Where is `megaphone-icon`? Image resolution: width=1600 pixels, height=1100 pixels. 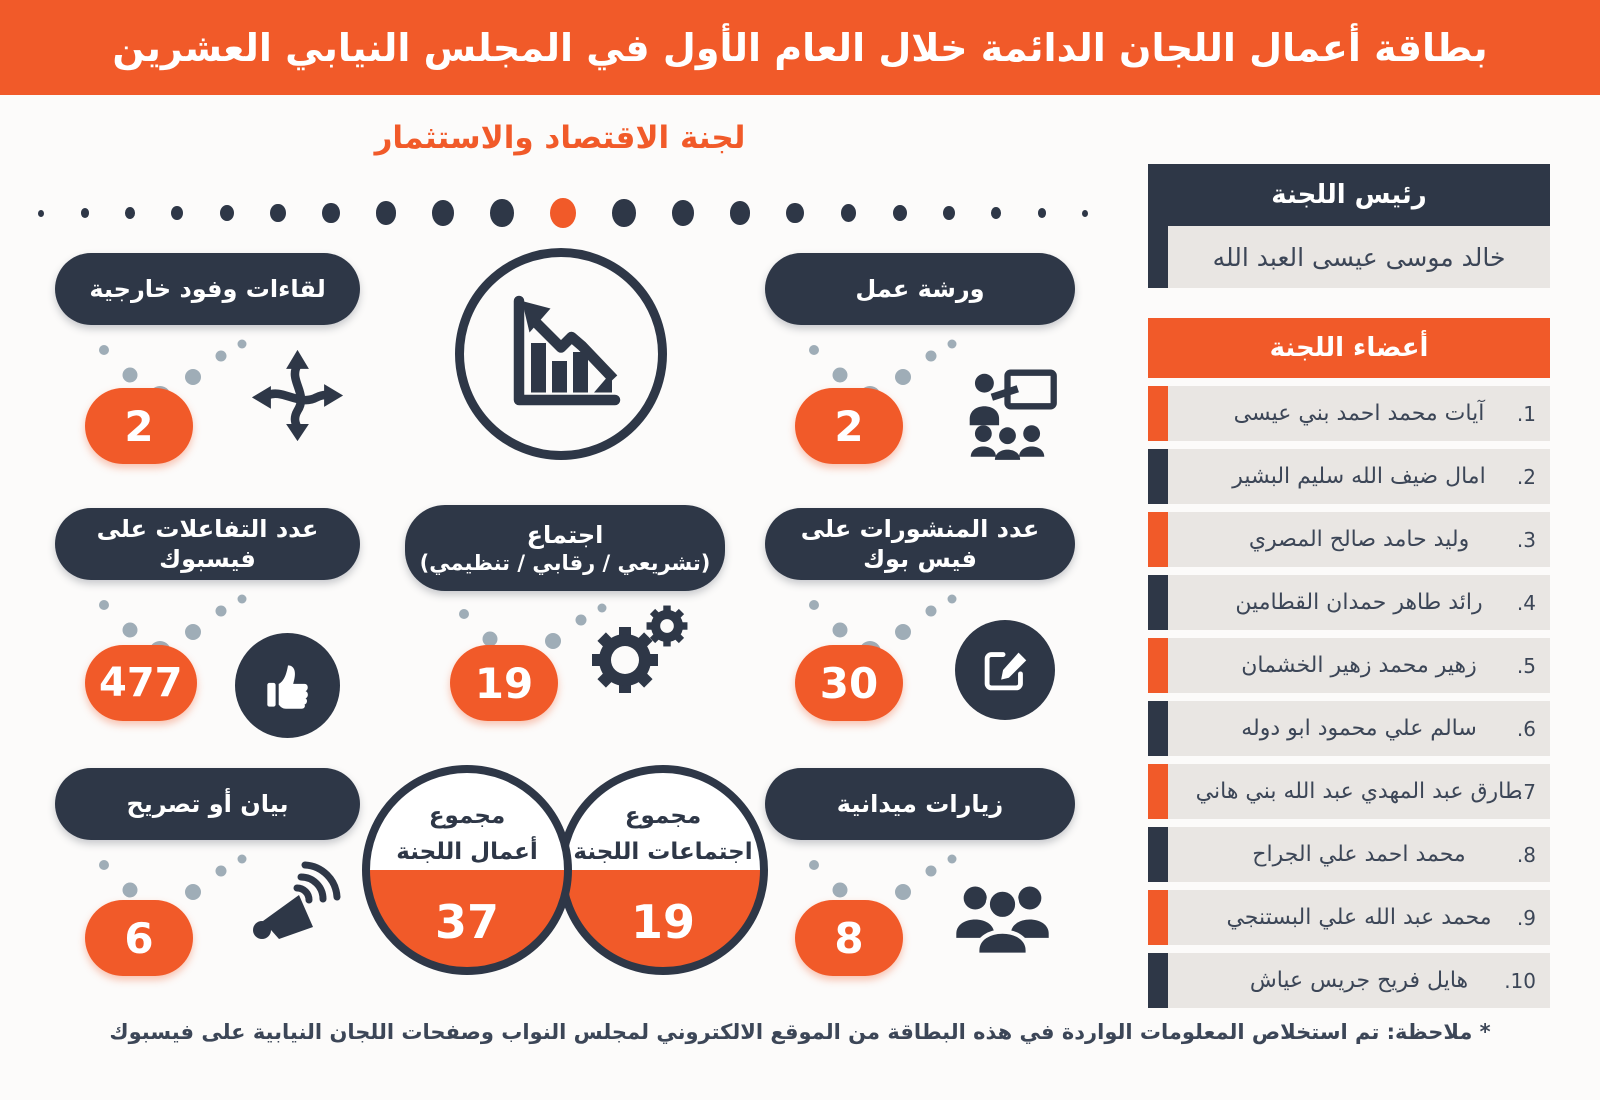
megaphone-icon is located at coordinates (295, 905).